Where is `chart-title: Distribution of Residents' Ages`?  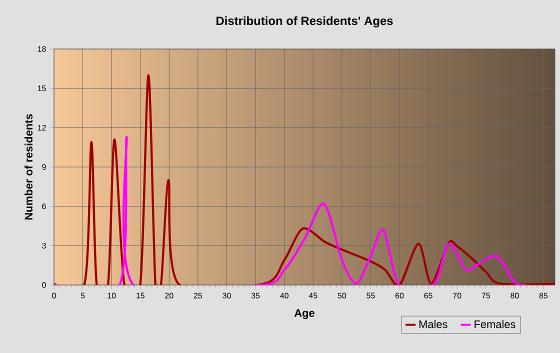
chart-title: Distribution of Residents' Ages is located at coordinates (304, 22).